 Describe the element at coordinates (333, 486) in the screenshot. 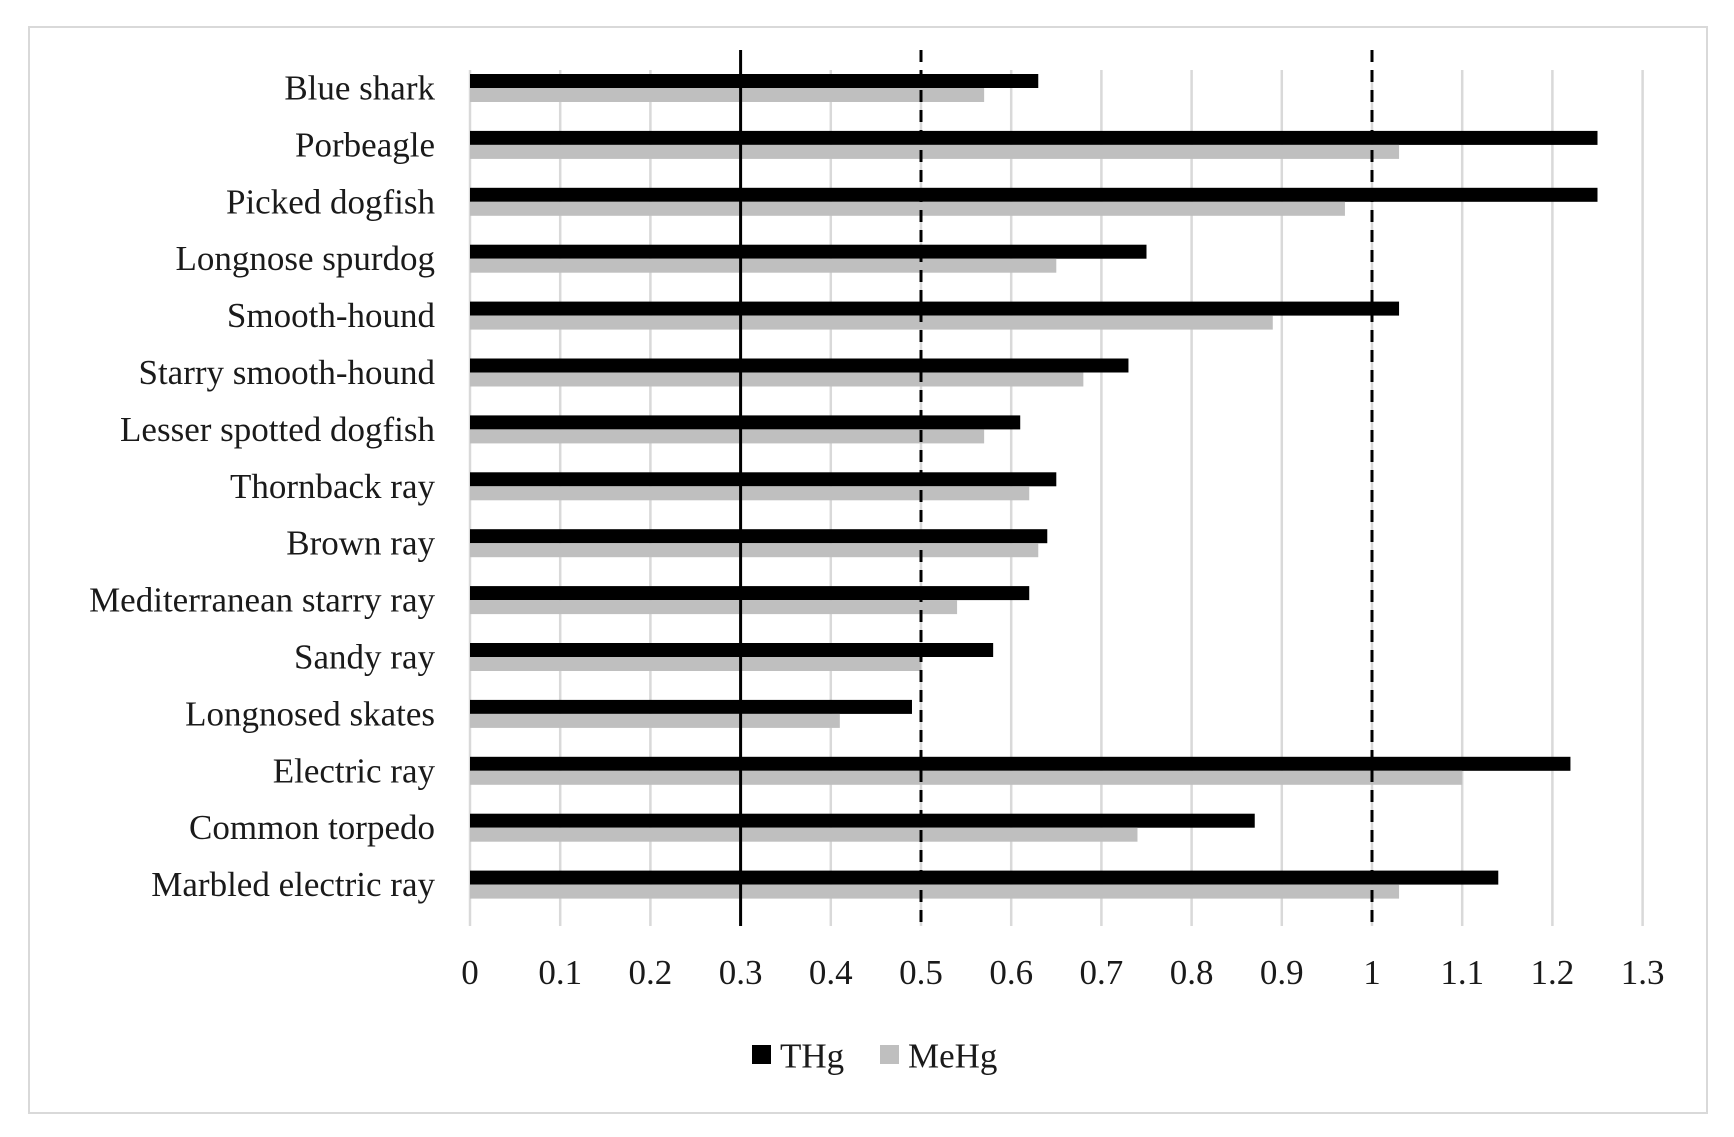

I see `category-label-7: Thornback ray` at that location.